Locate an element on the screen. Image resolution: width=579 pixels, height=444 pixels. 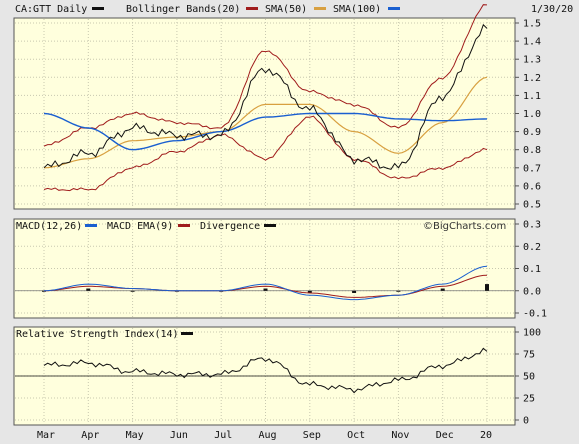
price-y-tick-label: 0.8 is located at coordinates (532, 150).